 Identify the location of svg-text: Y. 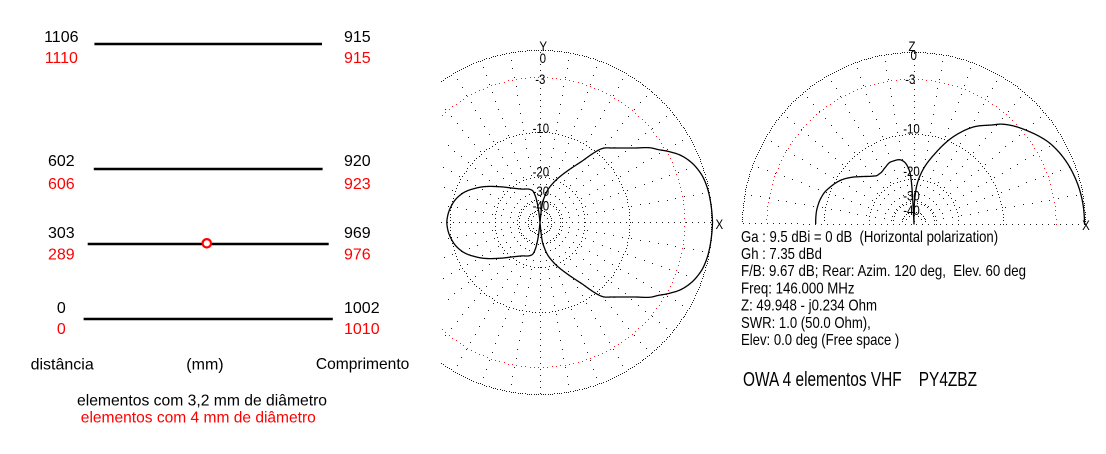
(543, 46).